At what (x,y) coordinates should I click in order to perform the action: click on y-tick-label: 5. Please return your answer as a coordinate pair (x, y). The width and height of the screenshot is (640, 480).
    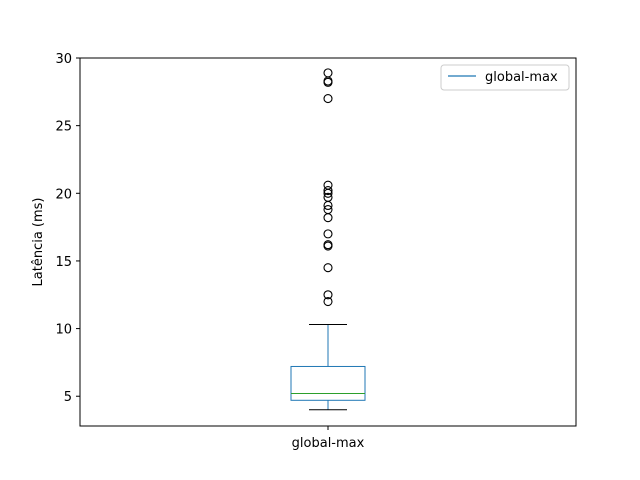
    Looking at the image, I should click on (68, 397).